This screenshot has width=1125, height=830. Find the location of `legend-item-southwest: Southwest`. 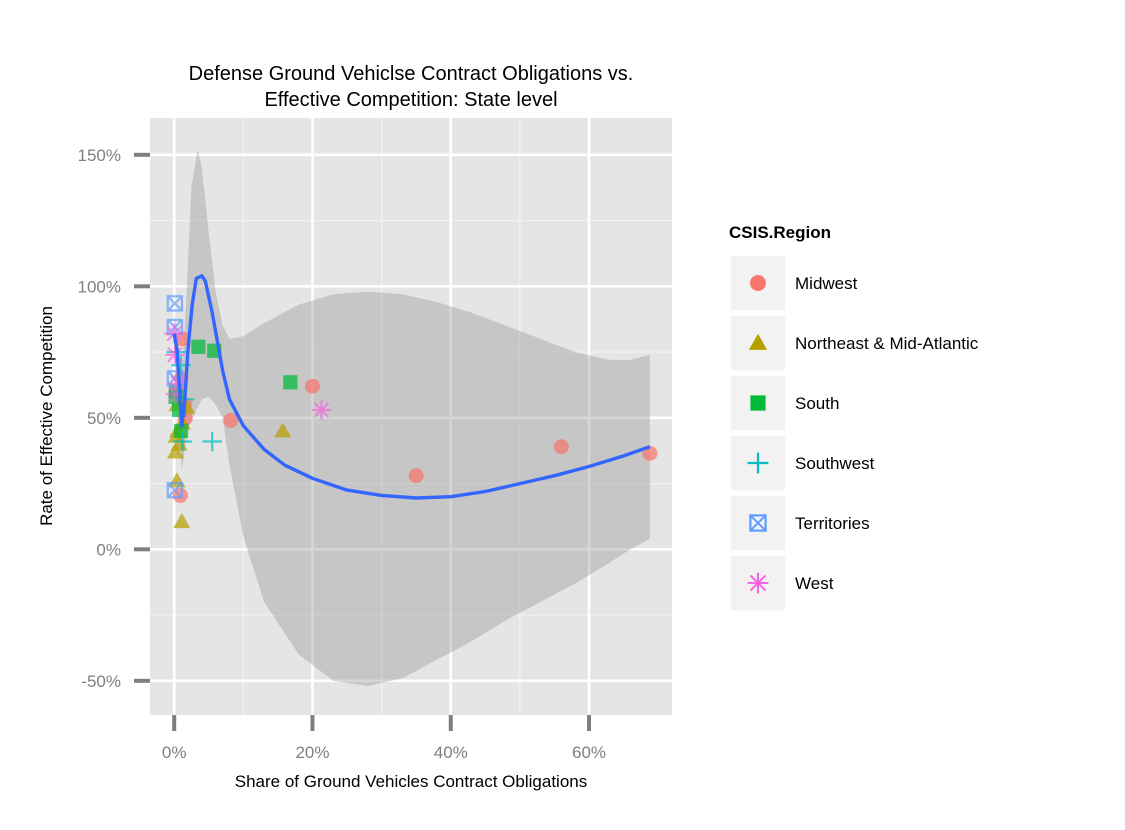

legend-item-southwest: Southwest is located at coordinates (802, 463).